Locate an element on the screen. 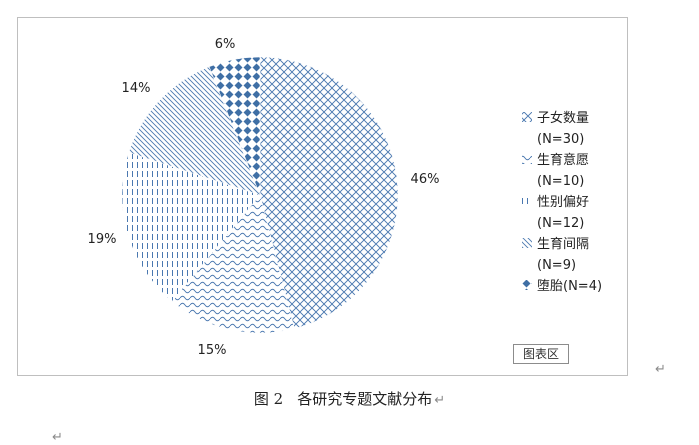 The width and height of the screenshot is (699, 445). legend-count-1: (N=30) is located at coordinates (560, 139).